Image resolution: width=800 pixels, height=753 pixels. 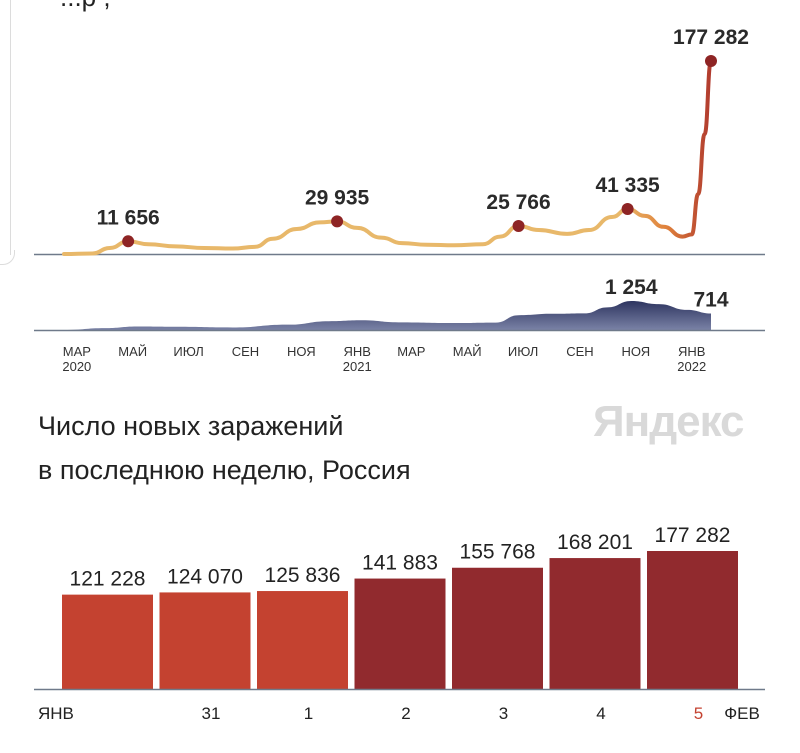 I want to click on year-tick-label: 2022, so click(x=691, y=366).